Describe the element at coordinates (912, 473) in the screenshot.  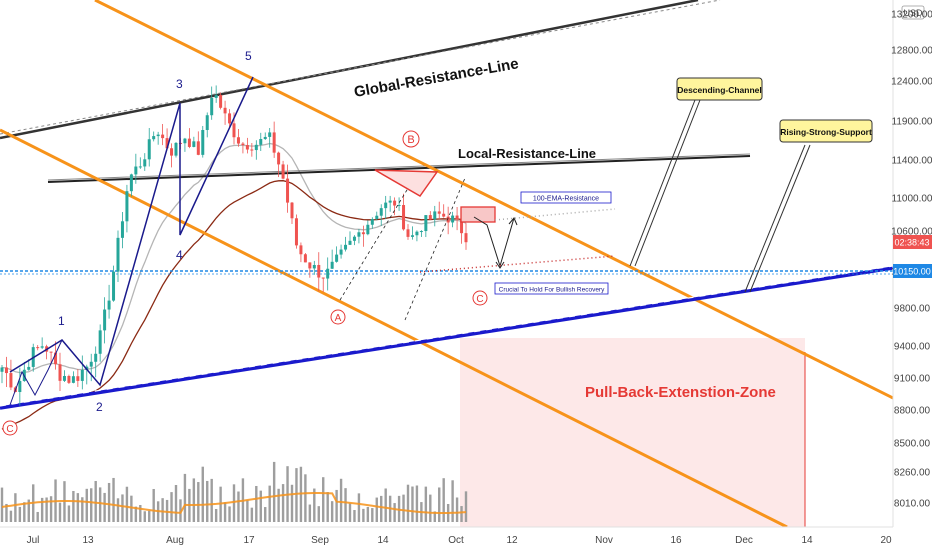
I see `price-tick-label: 8260.00` at that location.